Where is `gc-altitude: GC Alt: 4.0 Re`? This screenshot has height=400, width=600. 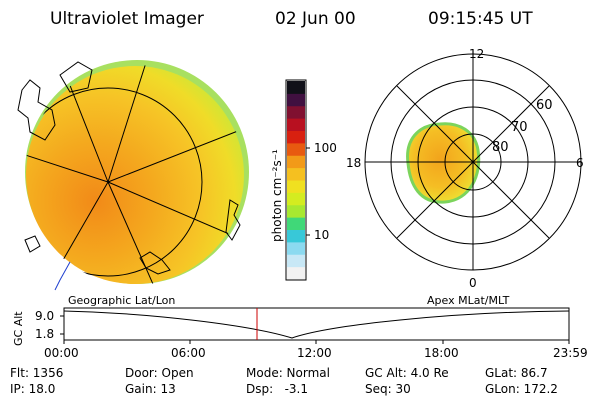
gc-altitude: GC Alt: 4.0 Re is located at coordinates (407, 373).